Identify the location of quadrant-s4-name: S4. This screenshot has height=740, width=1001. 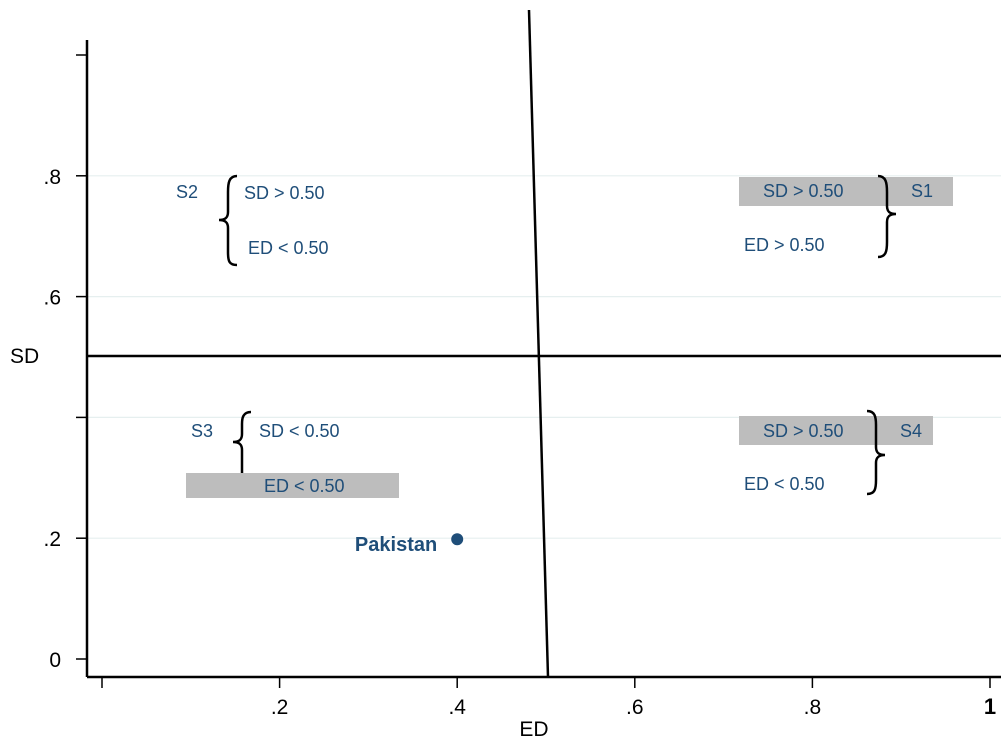
(911, 431).